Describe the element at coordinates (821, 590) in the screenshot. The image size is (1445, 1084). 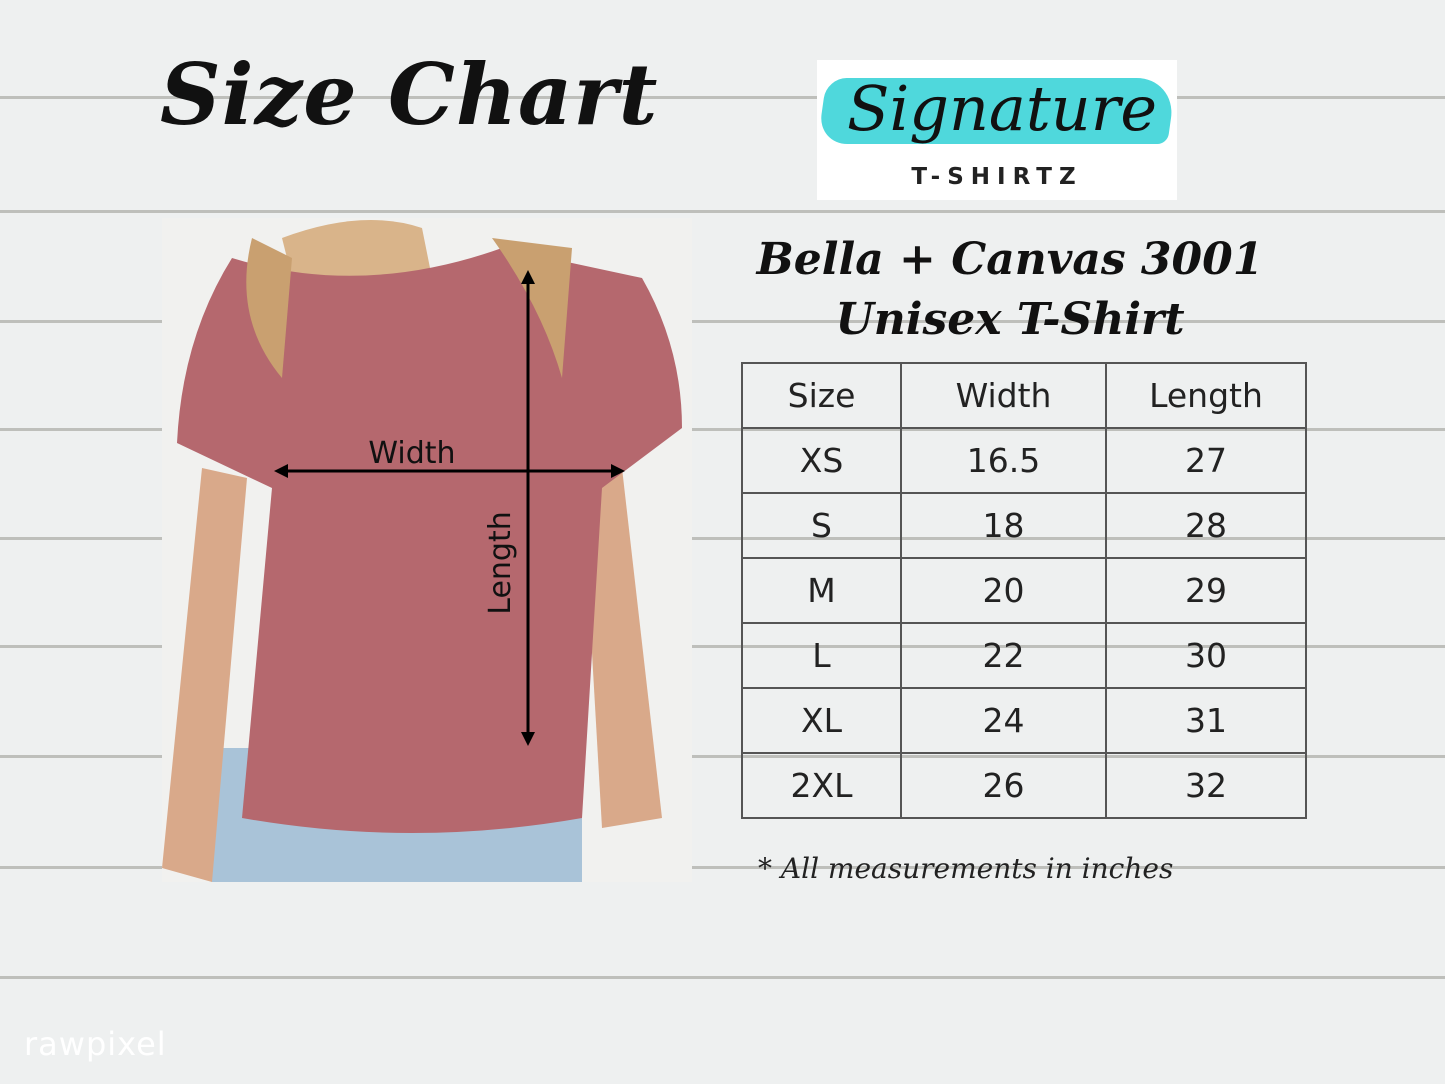
I see `cell-size: M` at that location.